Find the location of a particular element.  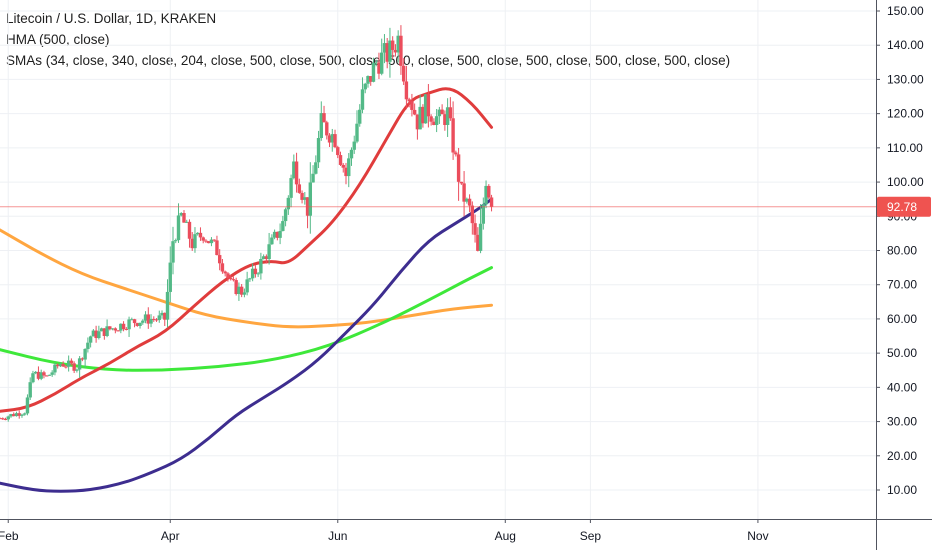

y-tick-label: 140.00 is located at coordinates (905, 45).